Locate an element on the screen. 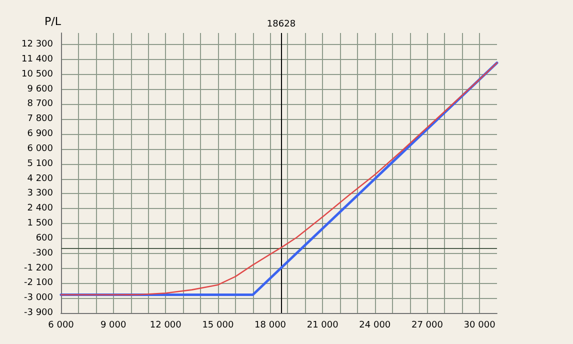 The width and height of the screenshot is (573, 344). x-tick-label: 15 000 is located at coordinates (218, 325).